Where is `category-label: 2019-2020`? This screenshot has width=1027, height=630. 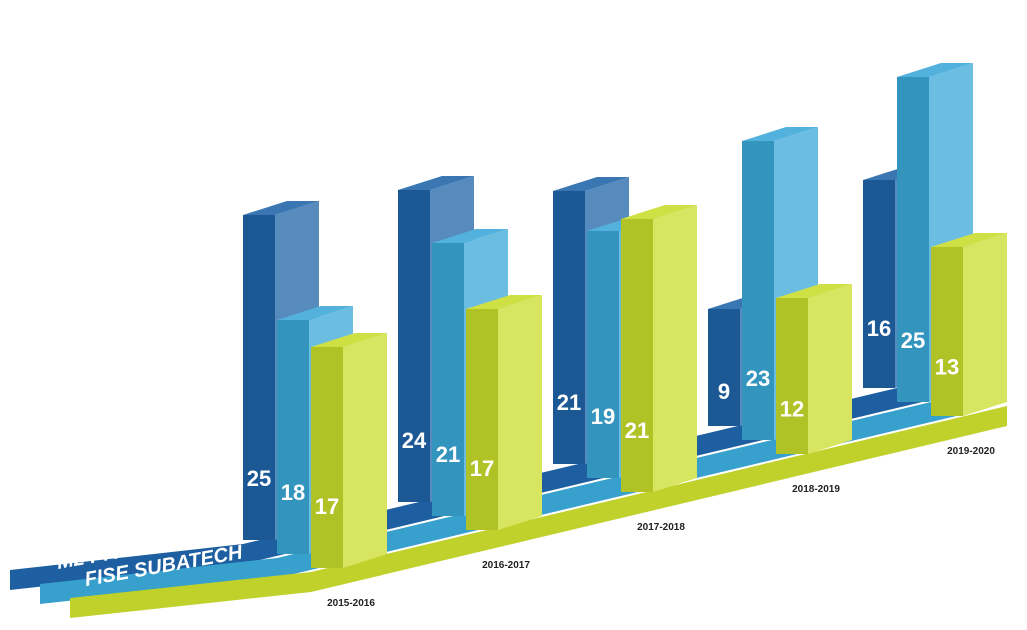 category-label: 2019-2020 is located at coordinates (971, 451).